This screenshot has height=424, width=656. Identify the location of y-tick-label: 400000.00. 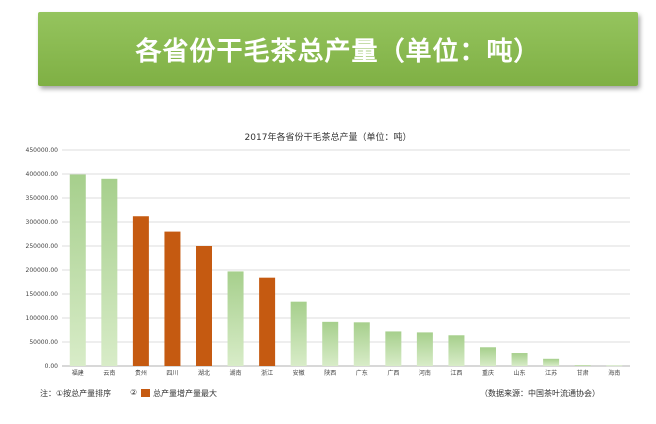
(42, 174).